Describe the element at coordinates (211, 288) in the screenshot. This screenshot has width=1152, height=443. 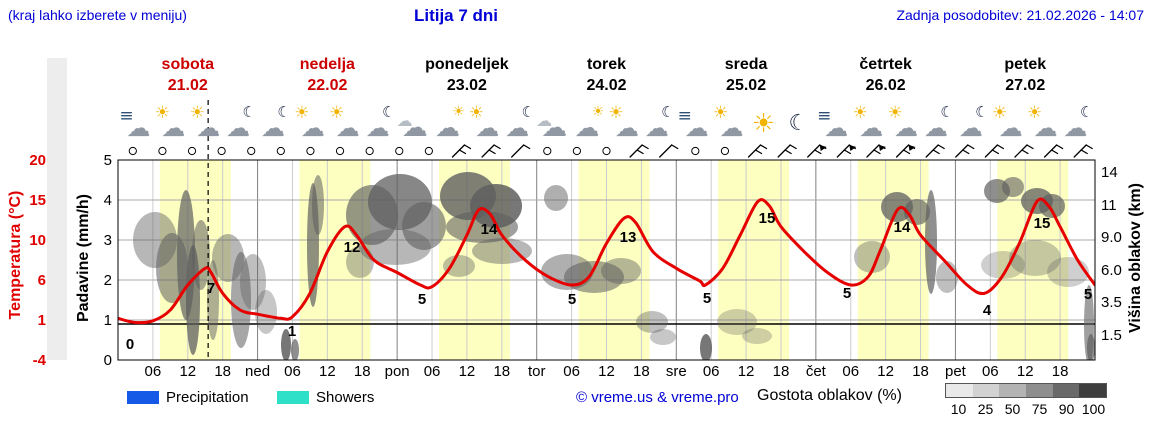
I see `svg-text: 7` at that location.